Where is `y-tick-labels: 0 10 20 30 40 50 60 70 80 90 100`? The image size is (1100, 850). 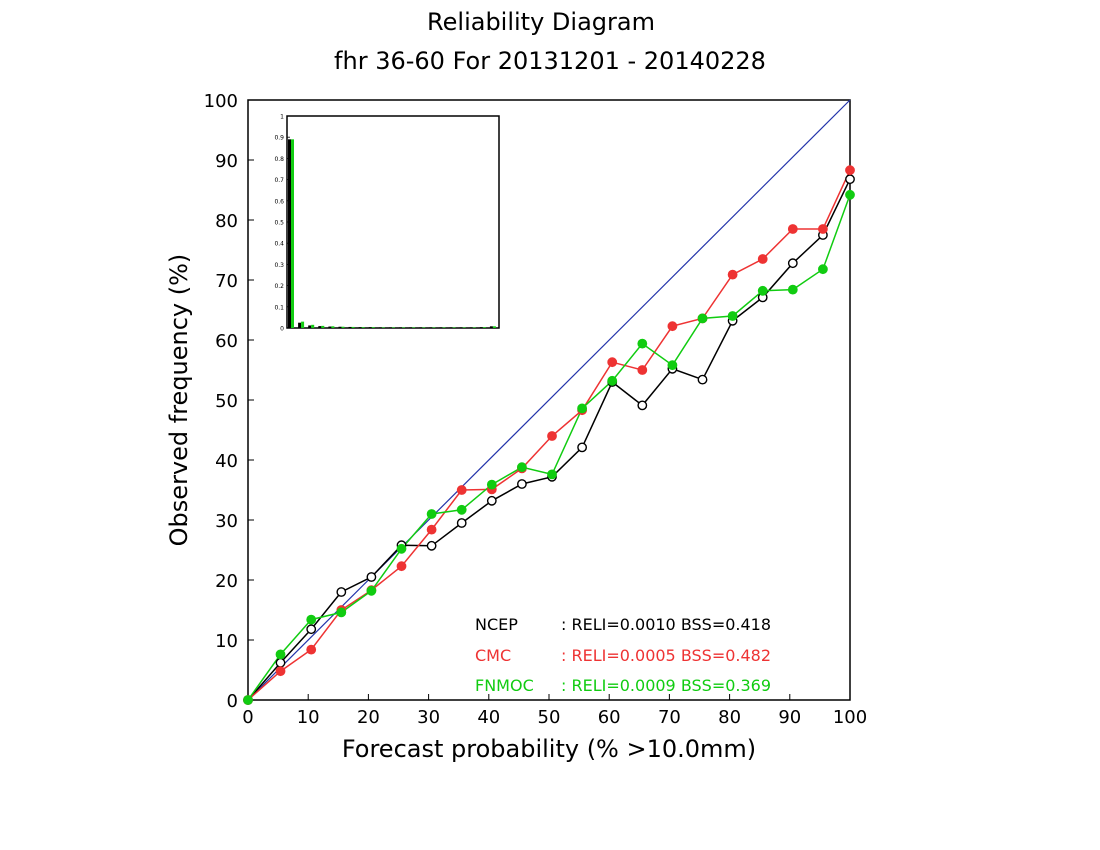 y-tick-labels: 0 10 20 30 40 50 60 70 80 90 100 is located at coordinates (229, 401).